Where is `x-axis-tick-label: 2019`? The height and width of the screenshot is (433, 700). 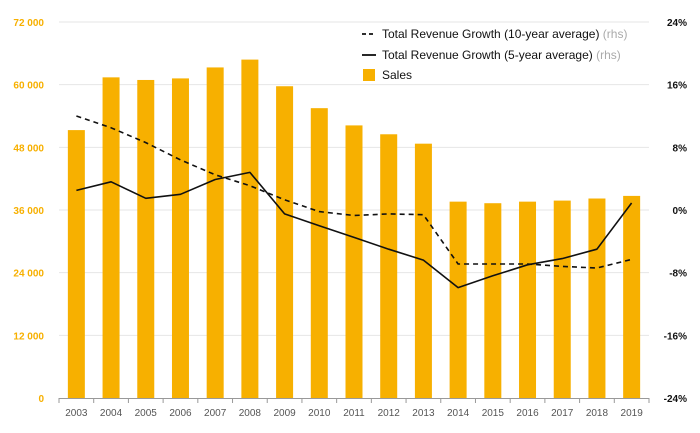
x-axis-tick-label: 2019 is located at coordinates (632, 413).